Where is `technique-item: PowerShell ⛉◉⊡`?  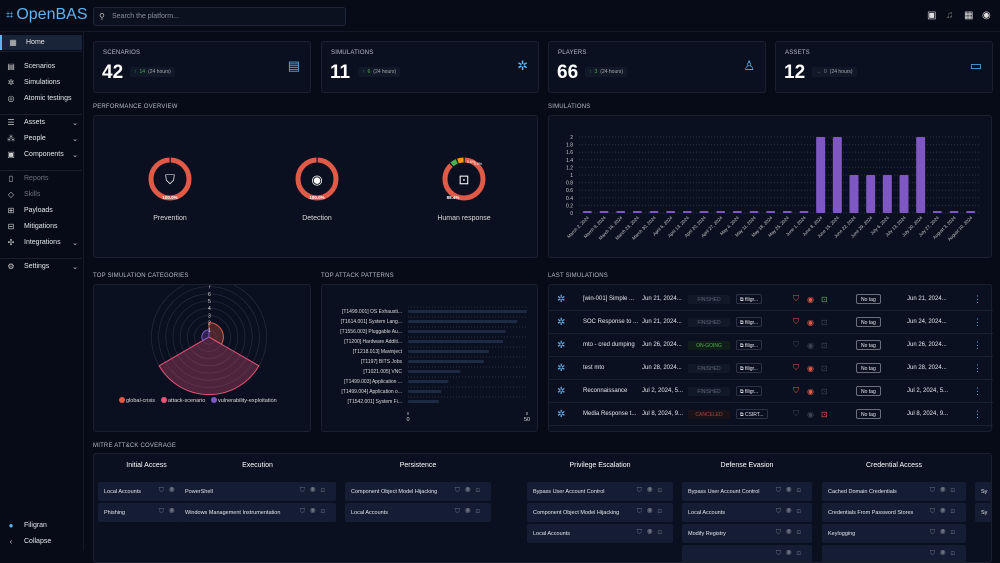
technique-item: PowerShell ⛉◉⊡ is located at coordinates (257, 491).